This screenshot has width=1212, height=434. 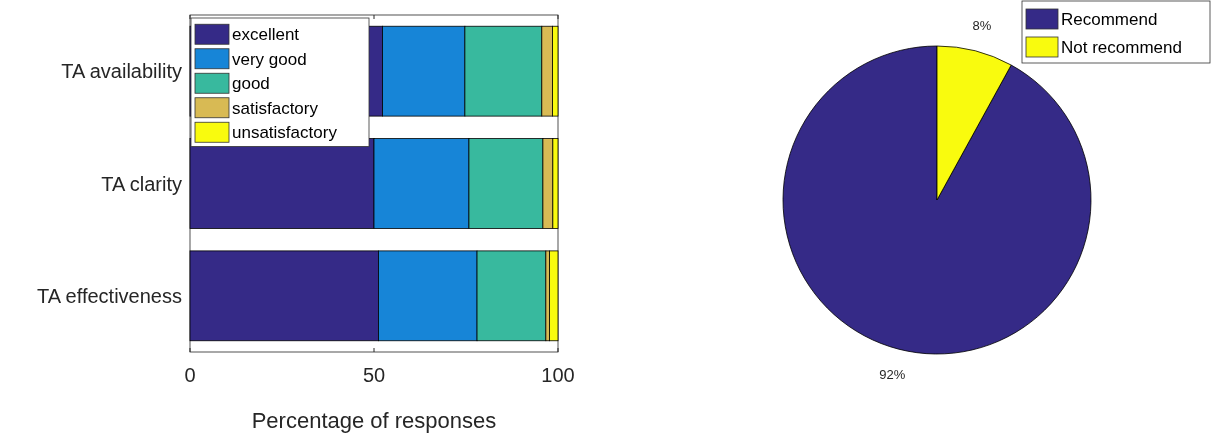 I want to click on y-tick-label: TA effectiveness, so click(x=109, y=295).